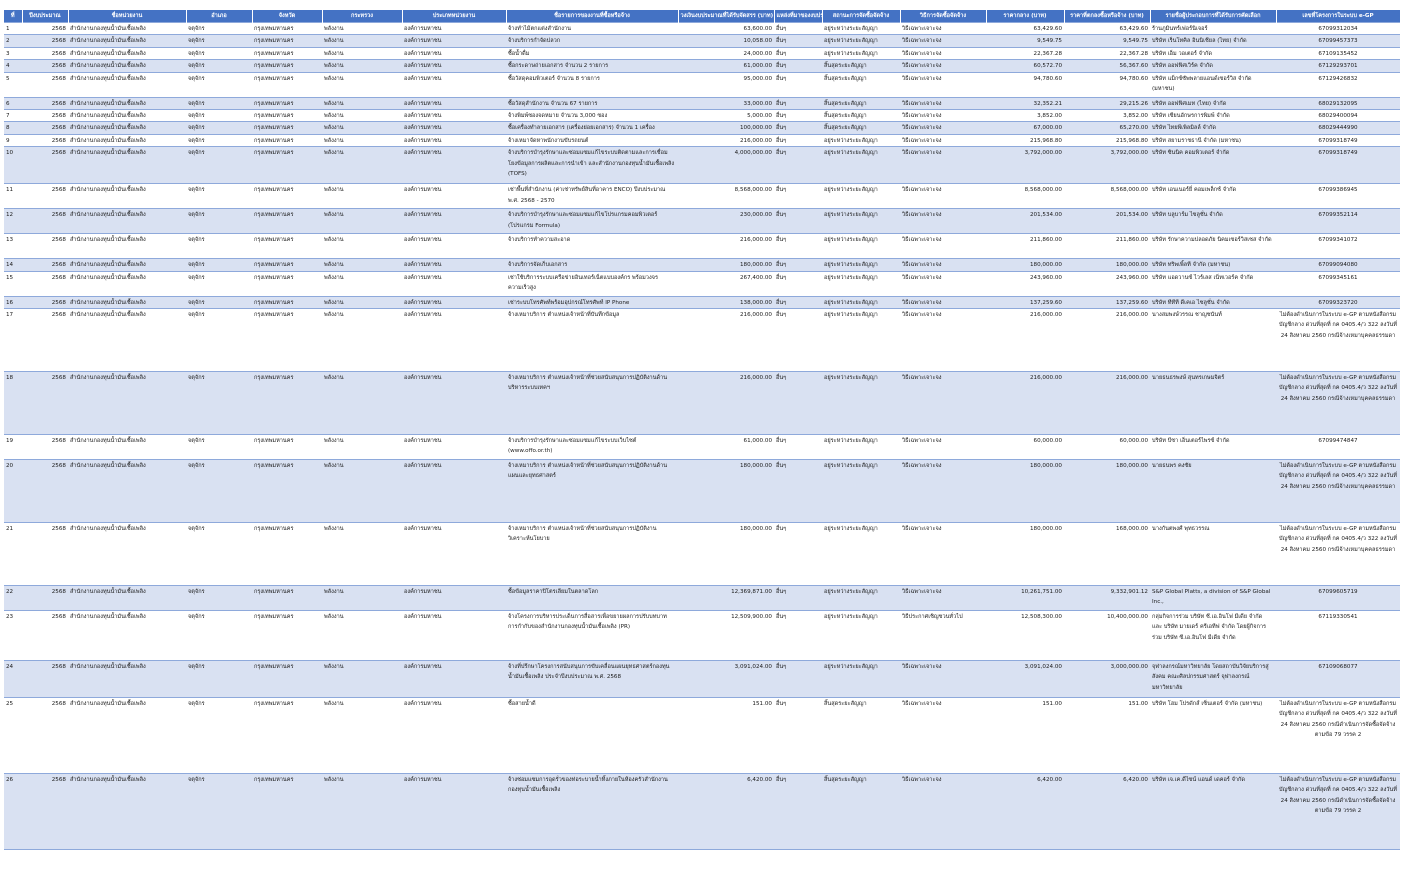  I want to click on cell-egp: 67099605719, so click(1338, 598).